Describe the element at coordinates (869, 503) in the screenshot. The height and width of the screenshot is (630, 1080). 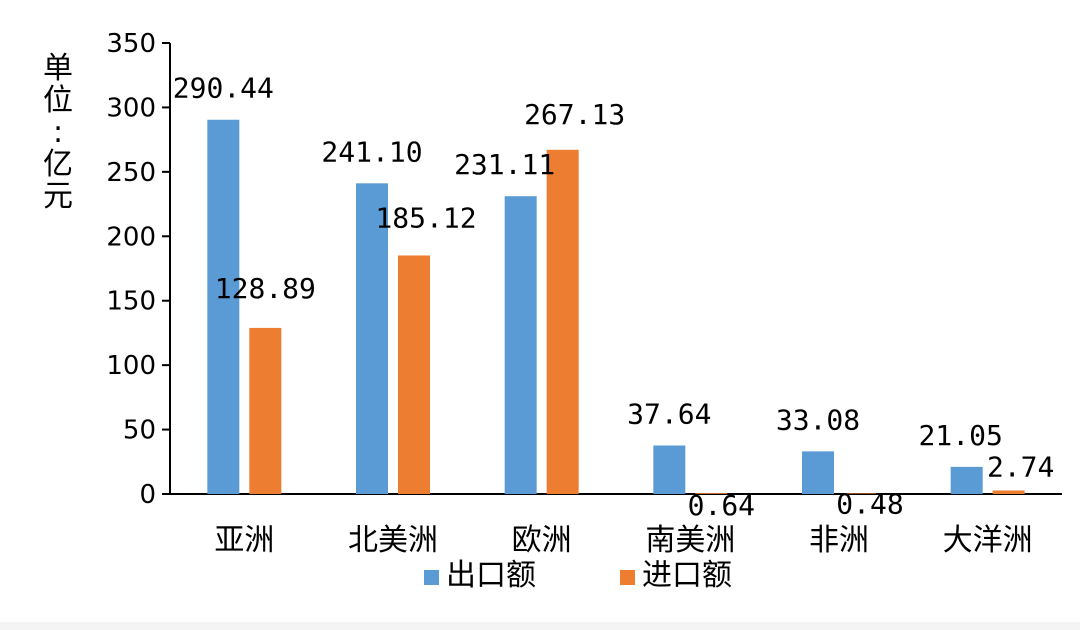
I see `data-label-import: 0.48` at that location.